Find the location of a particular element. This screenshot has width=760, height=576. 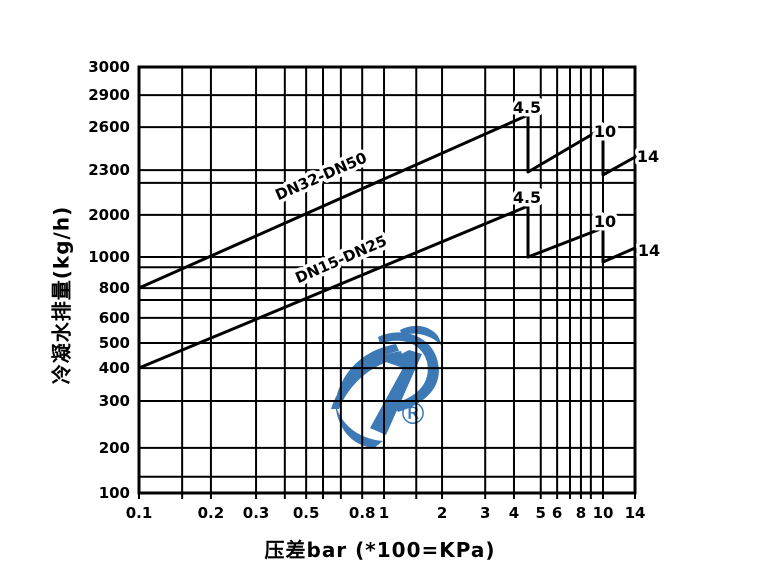

y-tick-label: 3000 is located at coordinates (109, 67).